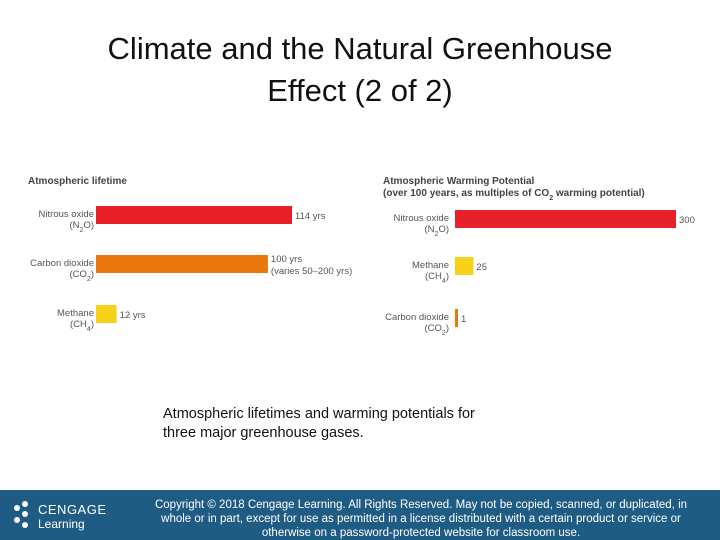  I want to click on chart-1-category-formula: (CH4), so click(82, 326).